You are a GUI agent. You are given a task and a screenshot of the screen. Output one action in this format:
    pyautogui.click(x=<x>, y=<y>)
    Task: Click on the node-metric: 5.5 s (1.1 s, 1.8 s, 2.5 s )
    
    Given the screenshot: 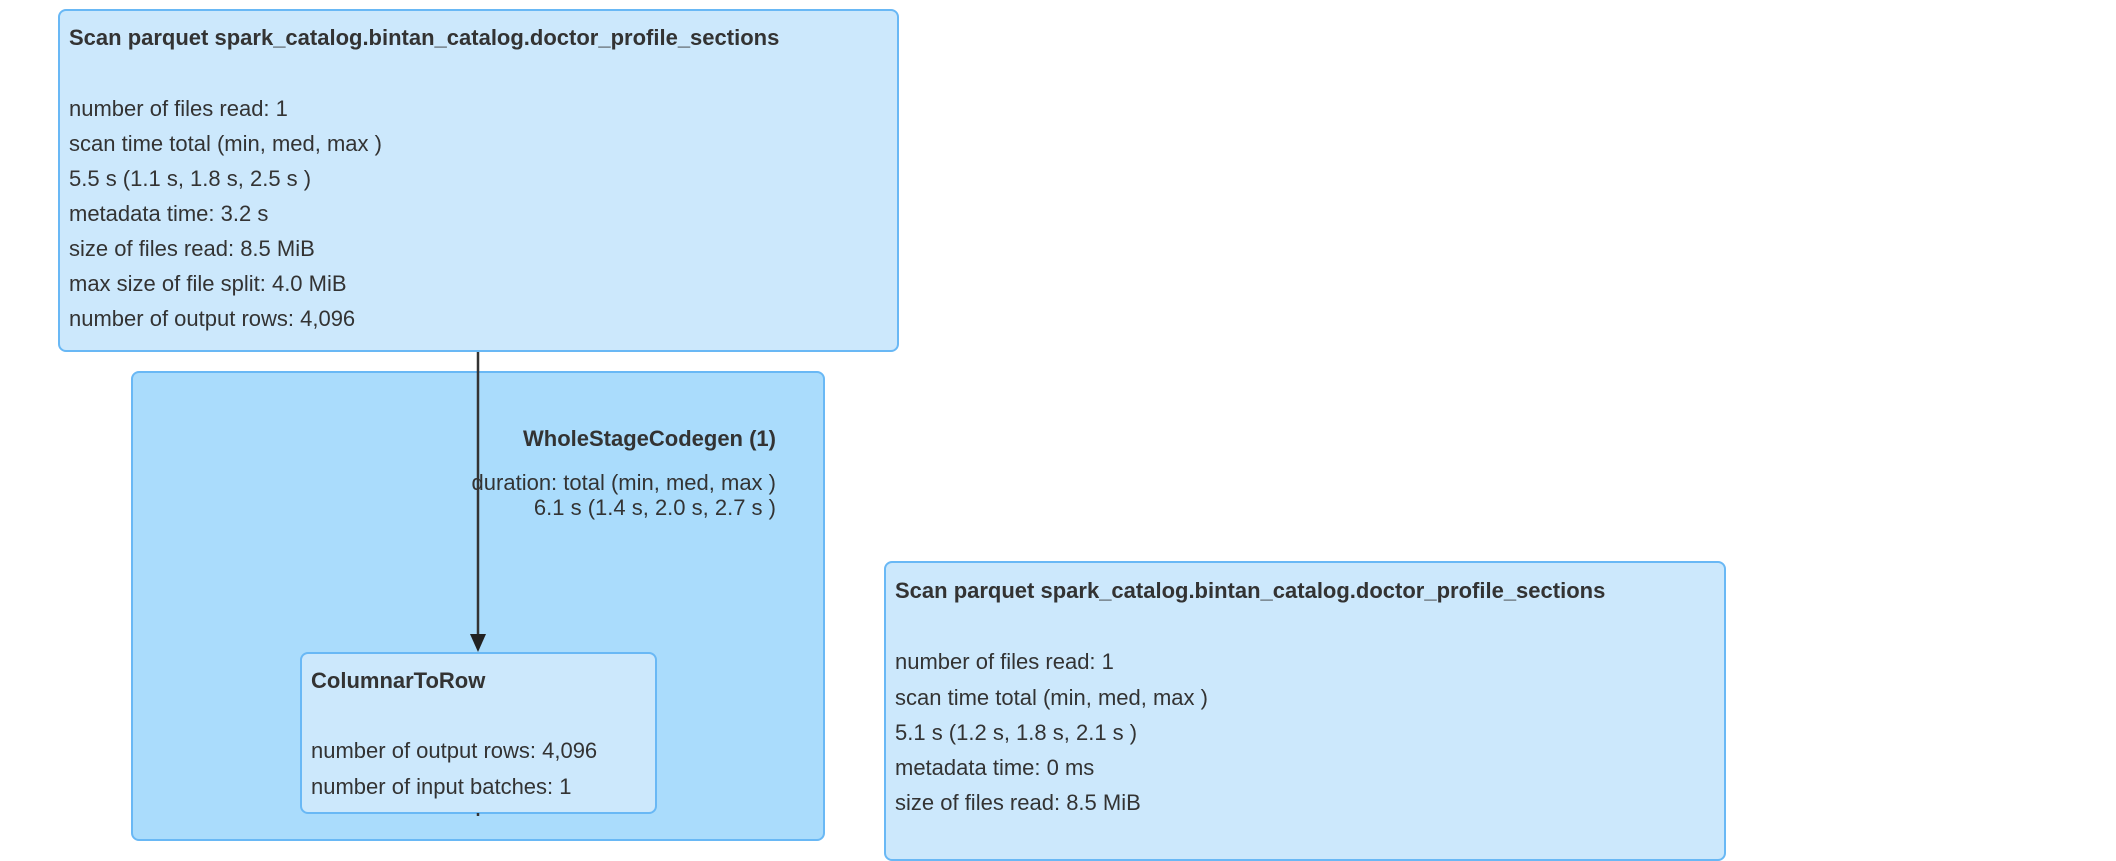 What is the action you would take?
    pyautogui.click(x=190, y=178)
    